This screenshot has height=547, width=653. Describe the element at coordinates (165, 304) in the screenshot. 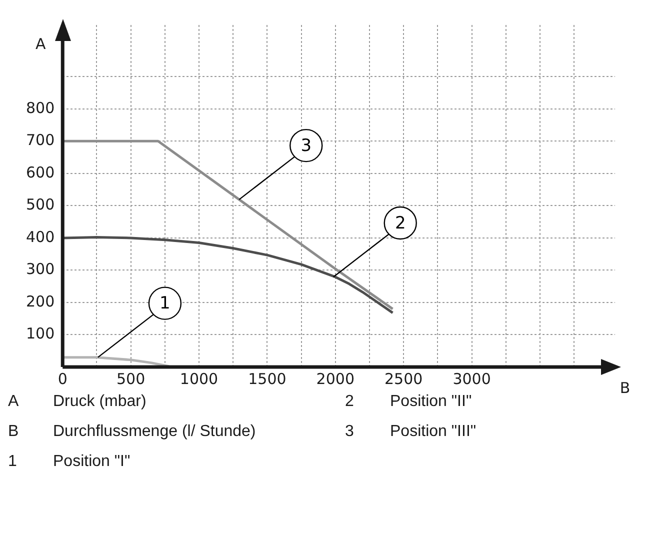

I see `annotation: 1` at that location.